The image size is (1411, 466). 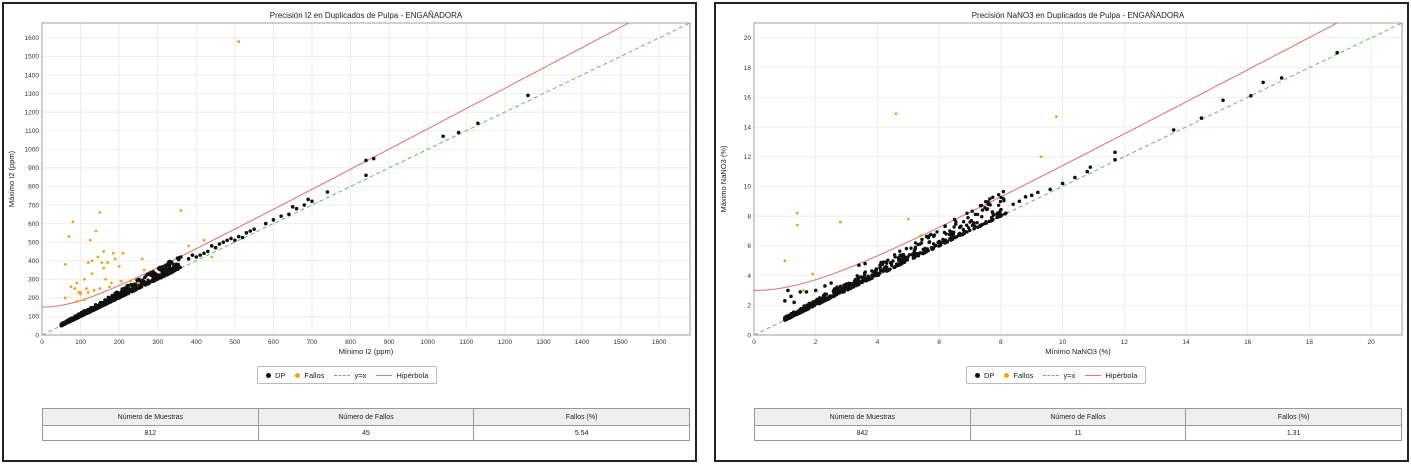 What do you see at coordinates (1093, 375) in the screenshot?
I see `solid-line-icon` at bounding box center [1093, 375].